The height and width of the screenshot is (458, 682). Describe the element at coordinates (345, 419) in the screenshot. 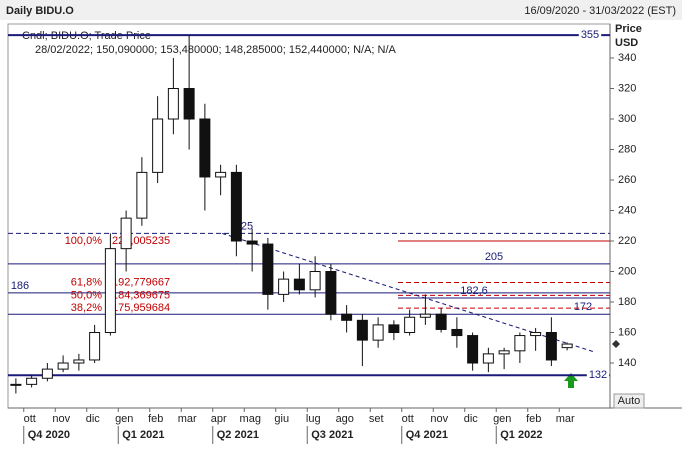

I see `x-tick-label: ago` at that location.